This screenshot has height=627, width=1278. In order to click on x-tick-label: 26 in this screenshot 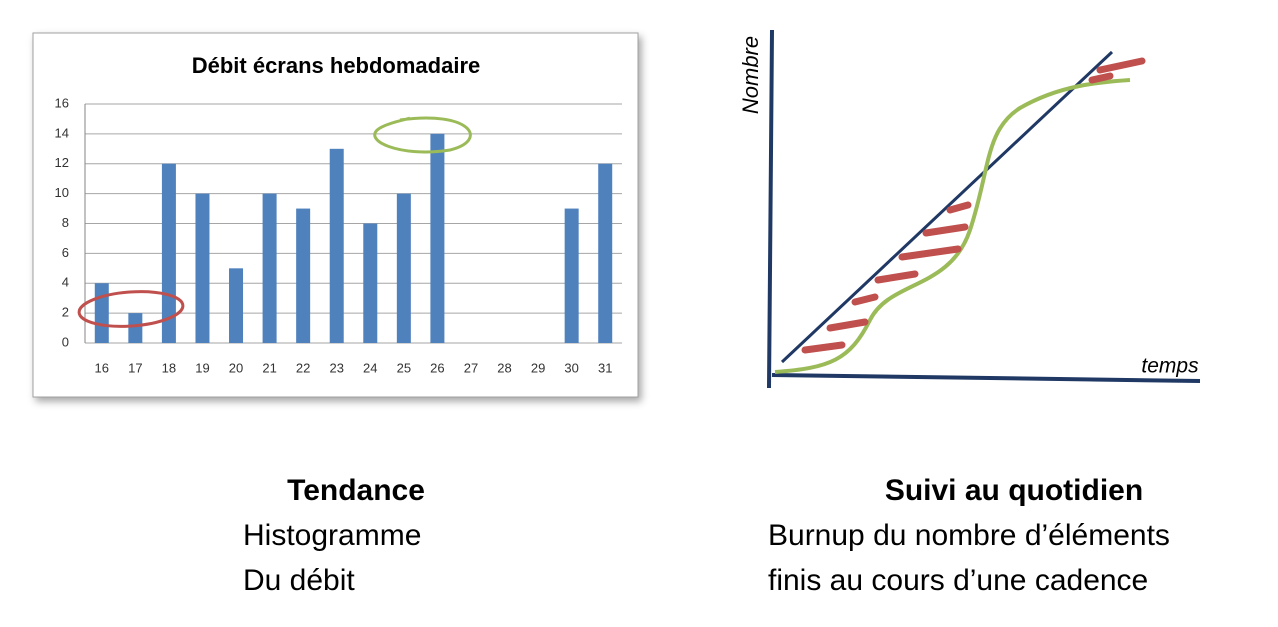, I will do `click(437, 367)`.